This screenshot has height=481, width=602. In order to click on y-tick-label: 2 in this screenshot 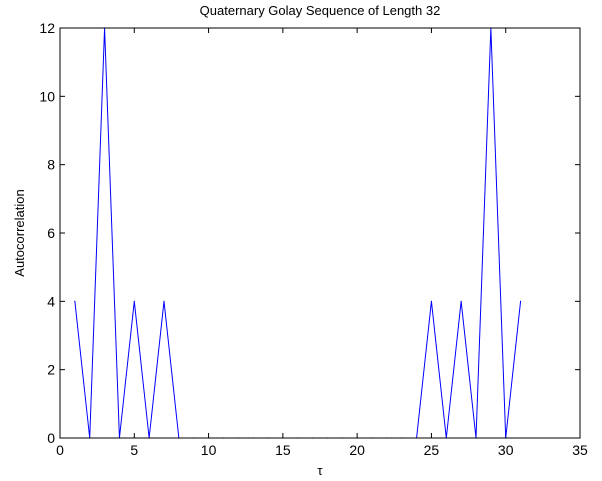, I will do `click(51, 370)`.